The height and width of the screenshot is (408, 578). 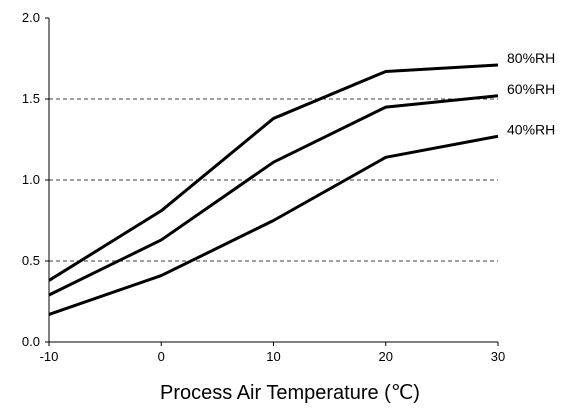 I want to click on series-labels: 80%RH 60%RH 40%RH, so click(x=531, y=93).